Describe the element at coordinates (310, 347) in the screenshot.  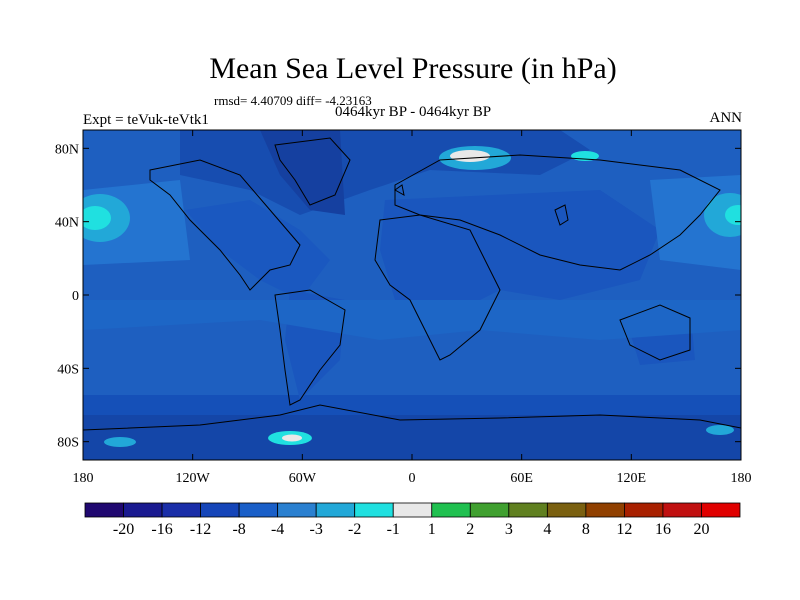
I see `south-america-coastline` at that location.